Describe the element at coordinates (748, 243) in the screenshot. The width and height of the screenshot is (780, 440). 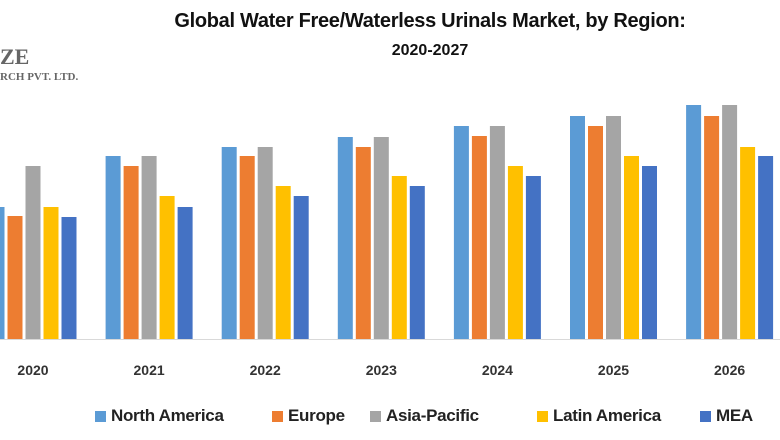
I see `bar-latin-america-2026` at that location.